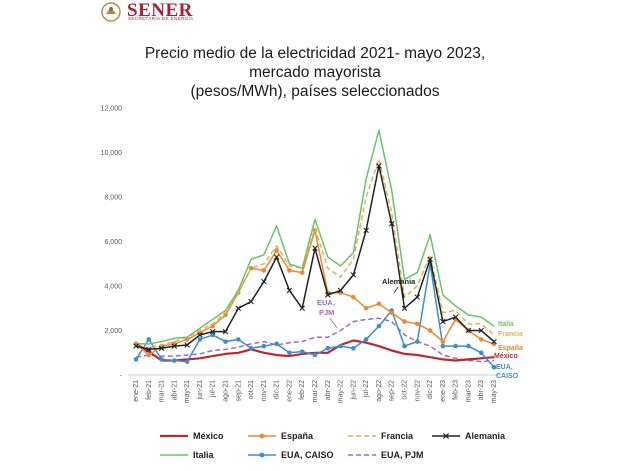 The image size is (630, 471). What do you see at coordinates (161, 18) in the screenshot?
I see `logo-subtext: SECRETARÍA DE ENERGÍA` at bounding box center [161, 18].